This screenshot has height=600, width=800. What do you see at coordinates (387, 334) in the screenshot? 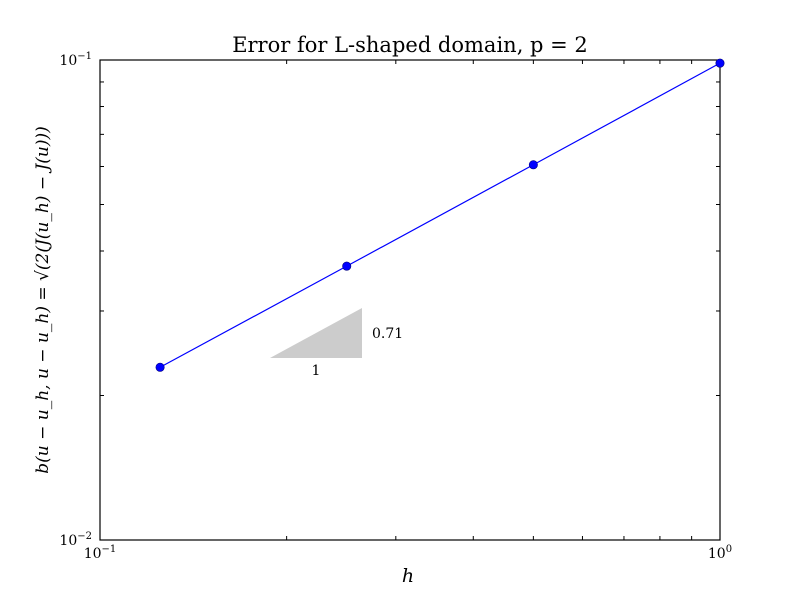
I see `slope-rise-label: 0.71` at bounding box center [387, 334].